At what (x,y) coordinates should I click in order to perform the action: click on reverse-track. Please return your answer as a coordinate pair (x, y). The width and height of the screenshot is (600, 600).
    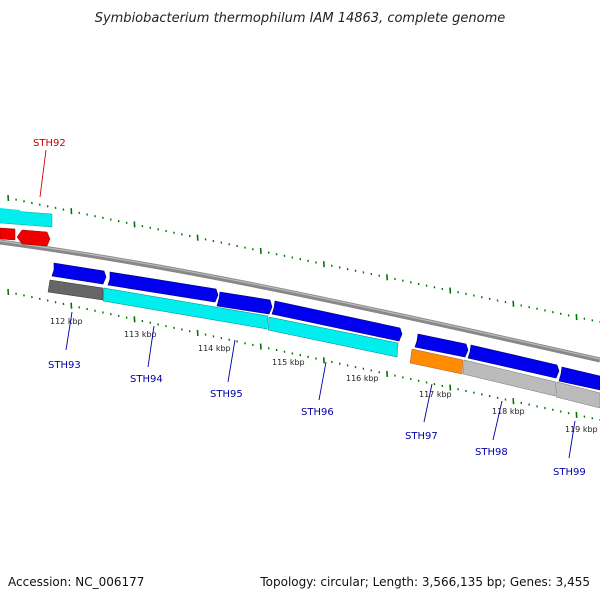
    Looking at the image, I should click on (26, 227).